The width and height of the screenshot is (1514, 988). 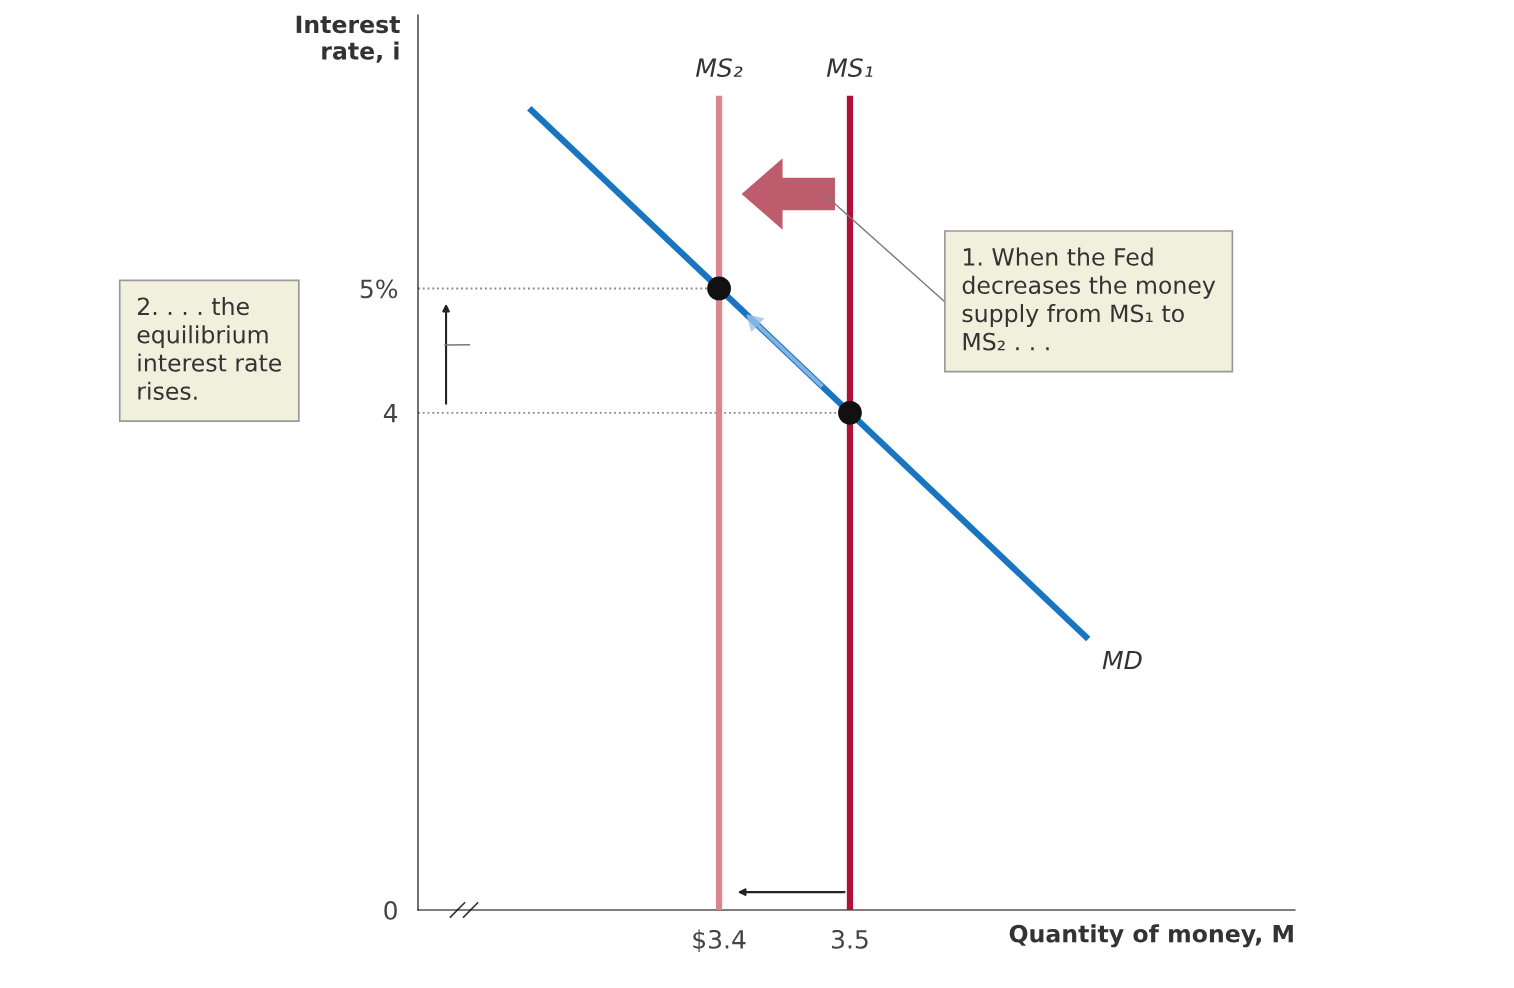 I want to click on series-label: MS₂, so click(x=719, y=68).